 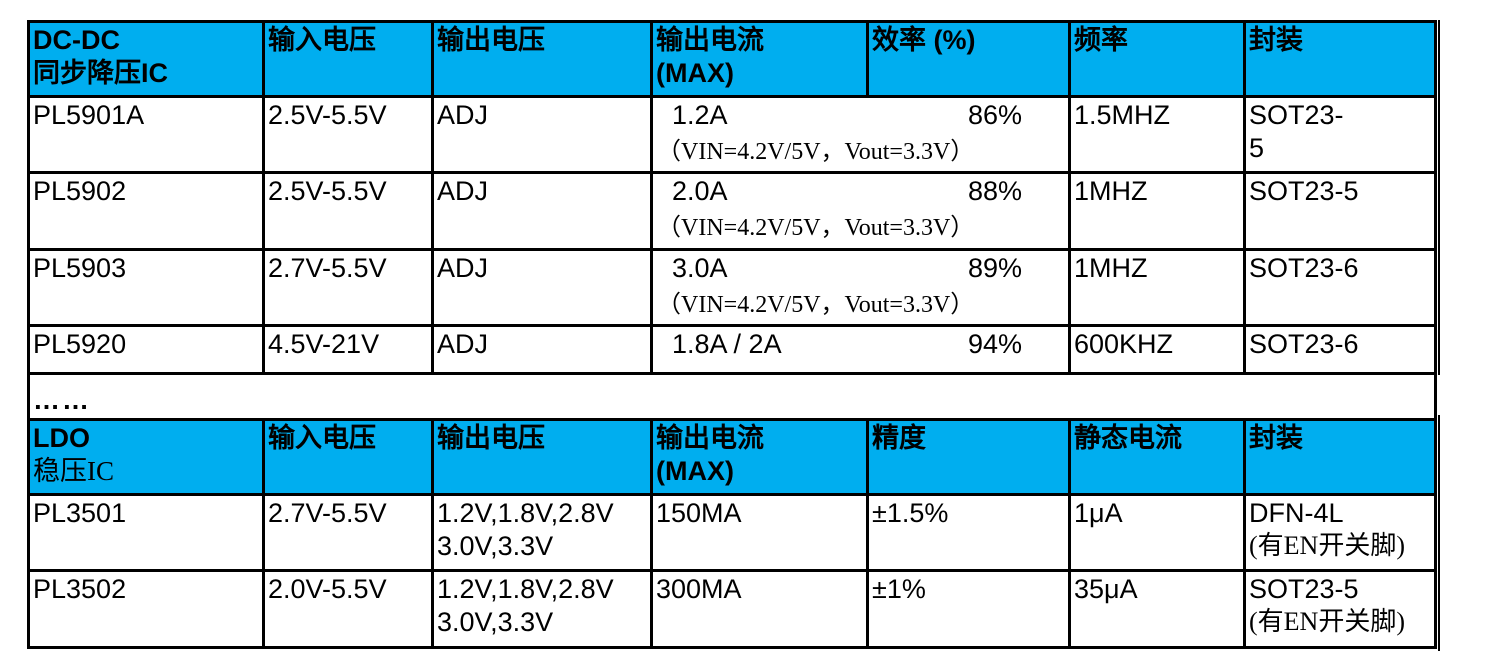 What do you see at coordinates (61, 438) in the screenshot?
I see `header-product-line1: LDO` at bounding box center [61, 438].